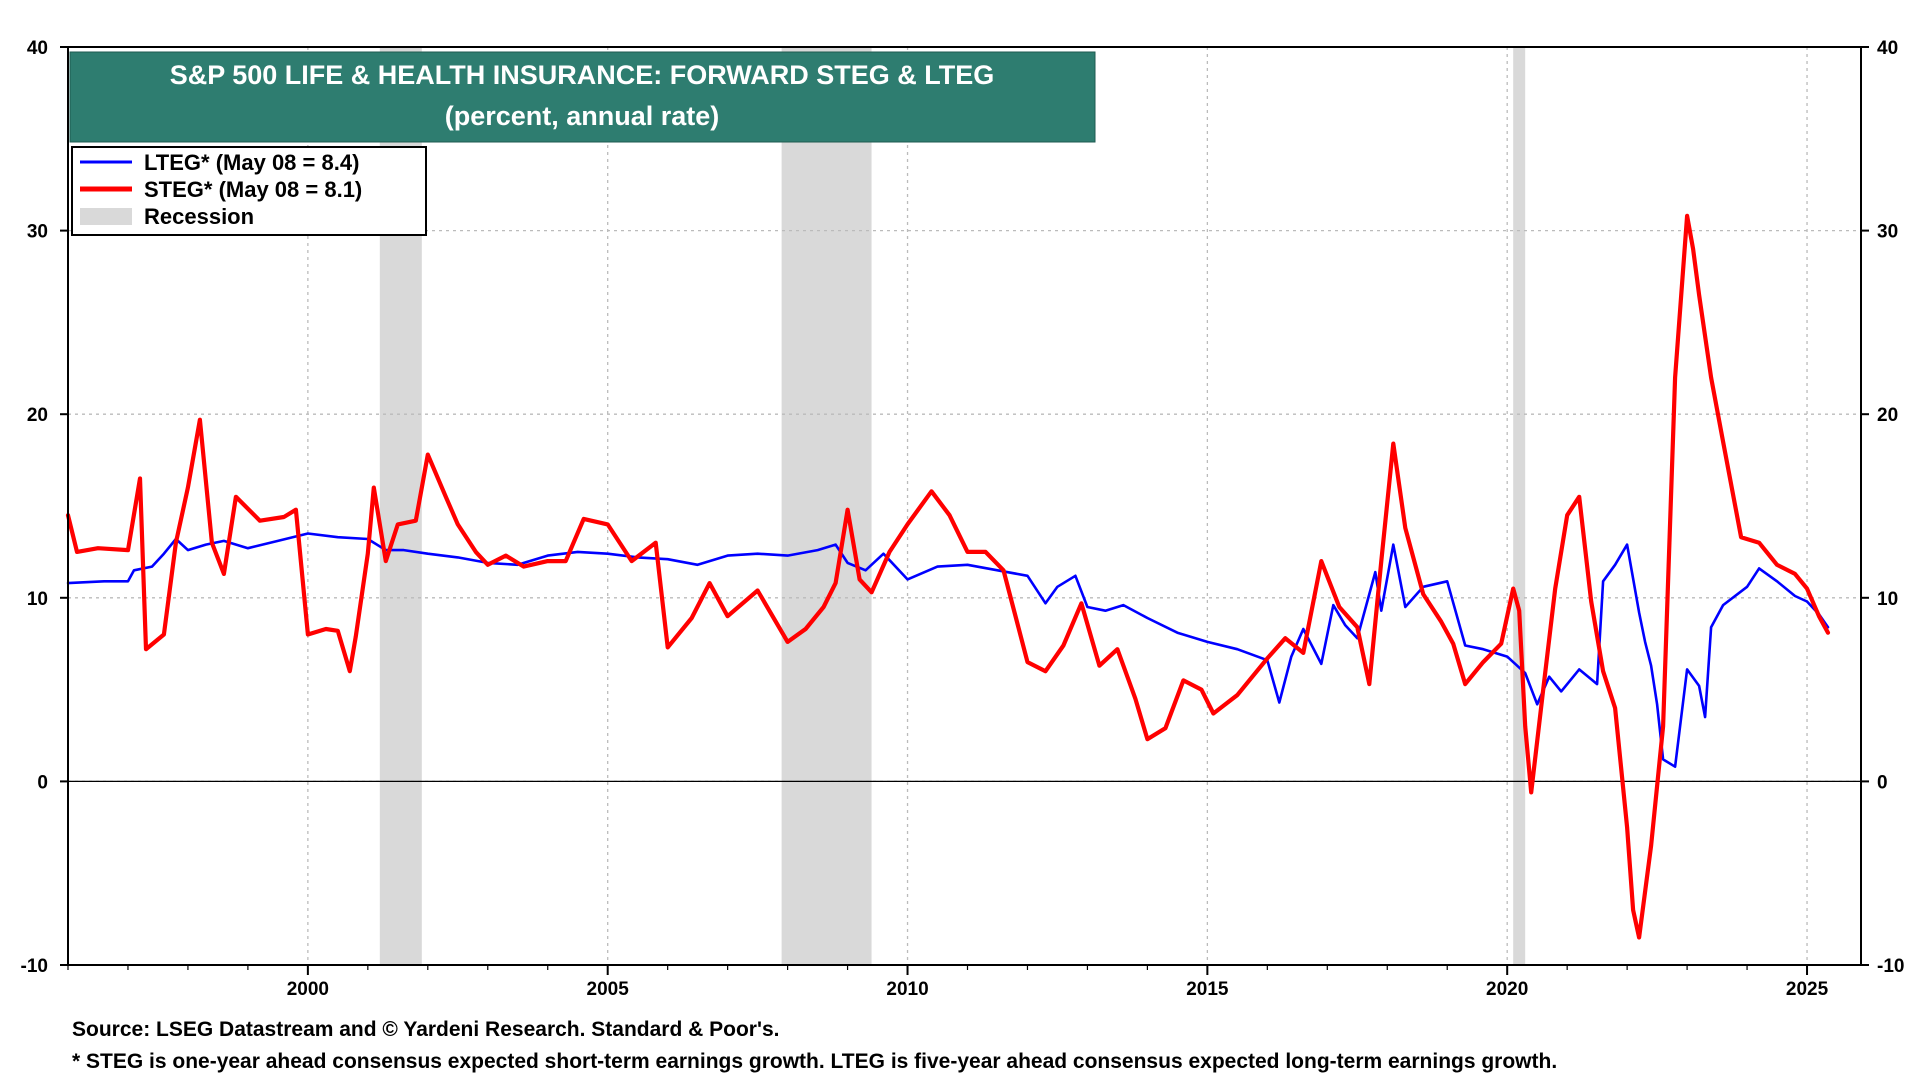  Describe the element at coordinates (1207, 989) in the screenshot. I see `x-tick-label: 2015` at that location.